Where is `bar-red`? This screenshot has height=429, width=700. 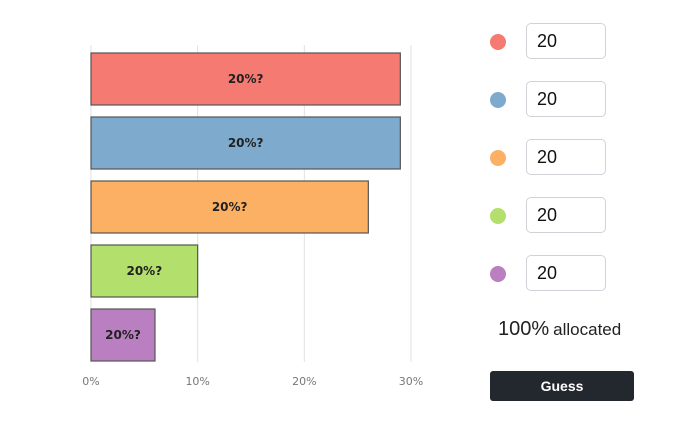 bar-red is located at coordinates (245, 79).